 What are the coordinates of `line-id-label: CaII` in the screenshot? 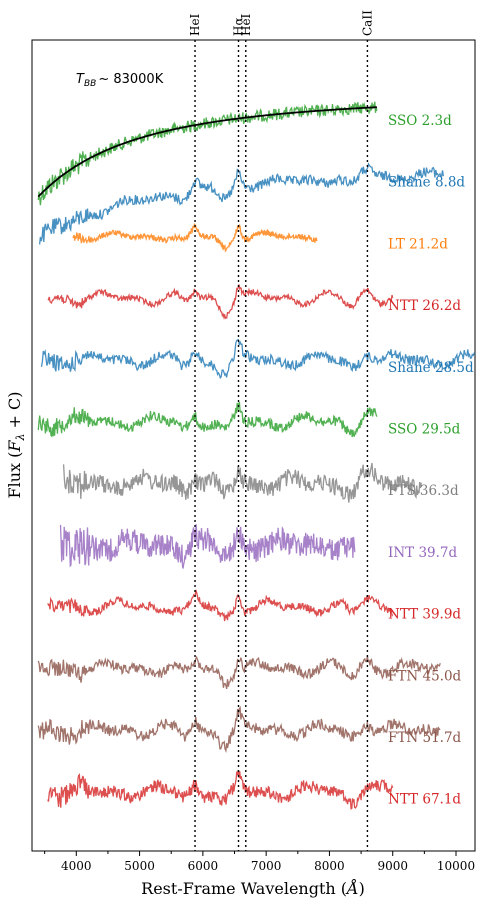 It's located at (367, 23).